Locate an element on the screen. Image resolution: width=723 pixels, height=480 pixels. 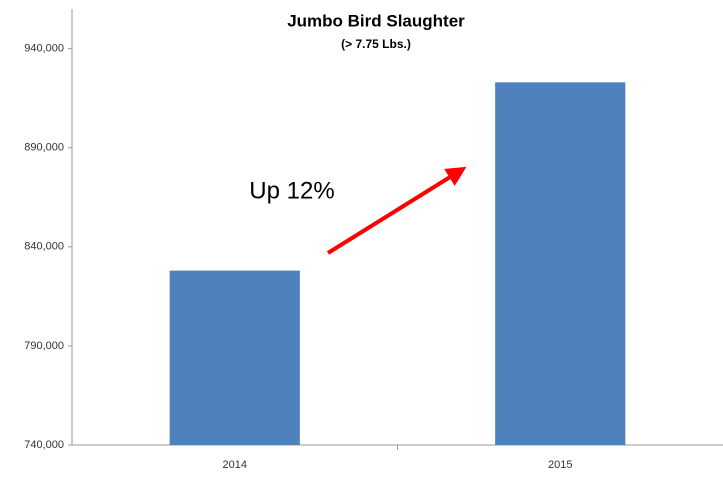
annotation: Up 12% is located at coordinates (291, 190).